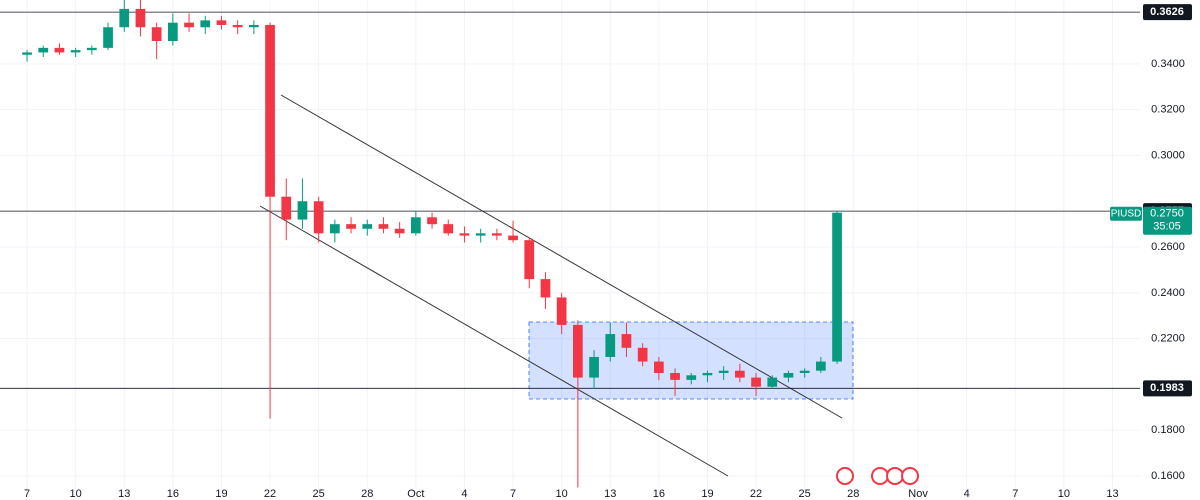 Image resolution: width=1200 pixels, height=500 pixels. I want to click on price-label: 0.3626, so click(1167, 12).